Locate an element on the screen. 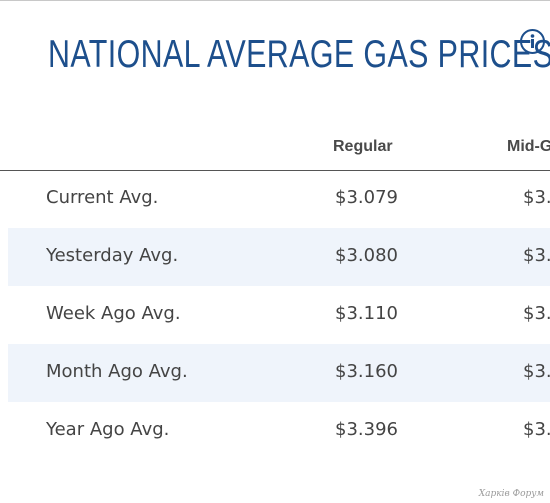  row-label: Year Ago Avg. is located at coordinates (108, 429).